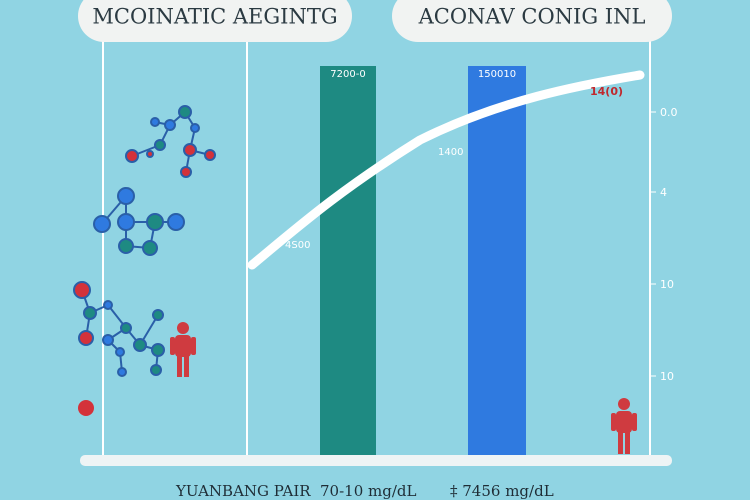 The height and width of the screenshot is (500, 750). Describe the element at coordinates (669, 112) in the screenshot. I see `axis-label: 0.0` at that location.